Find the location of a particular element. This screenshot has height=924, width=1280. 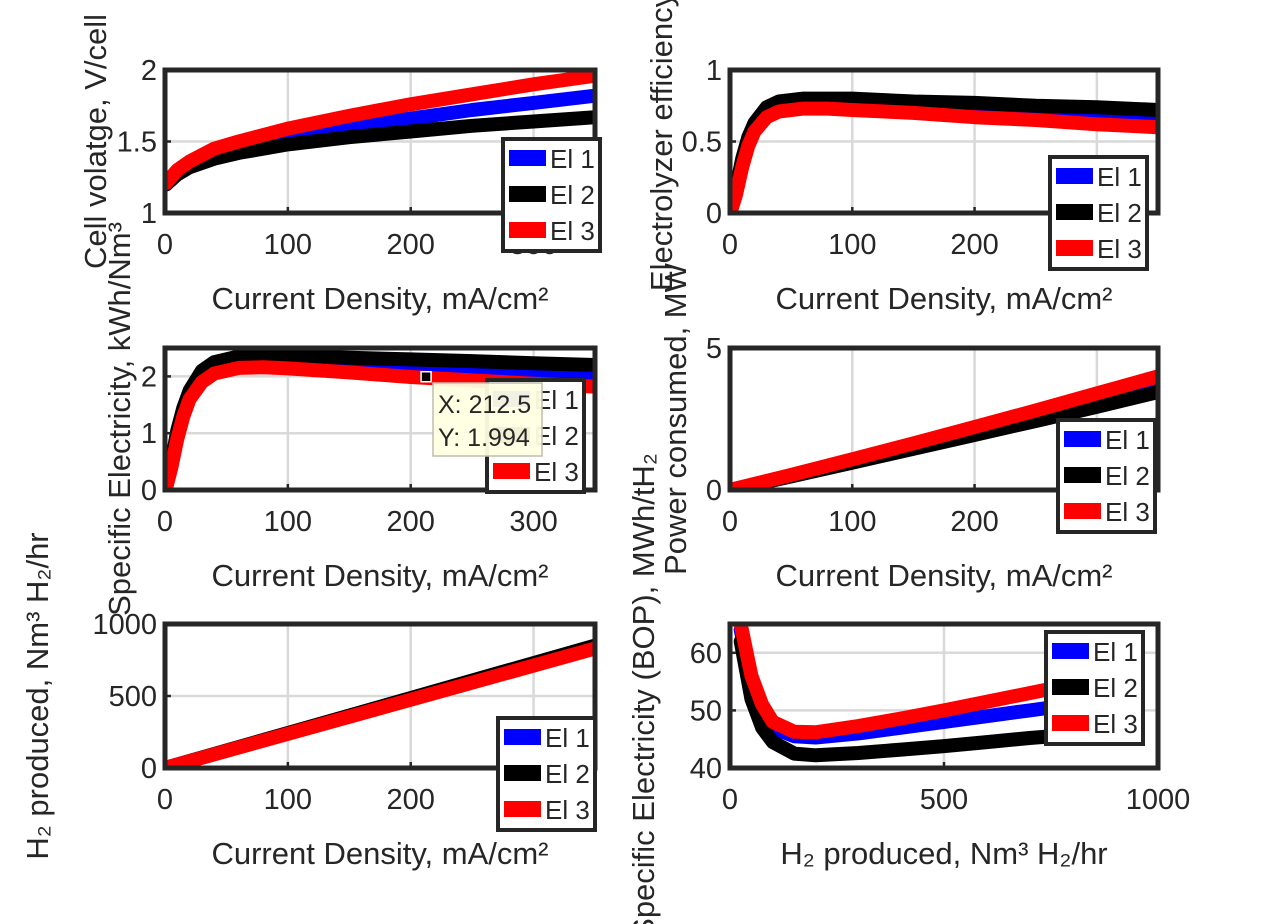

datatip: X: 212.5 Y: 1.994 is located at coordinates (481, 413).